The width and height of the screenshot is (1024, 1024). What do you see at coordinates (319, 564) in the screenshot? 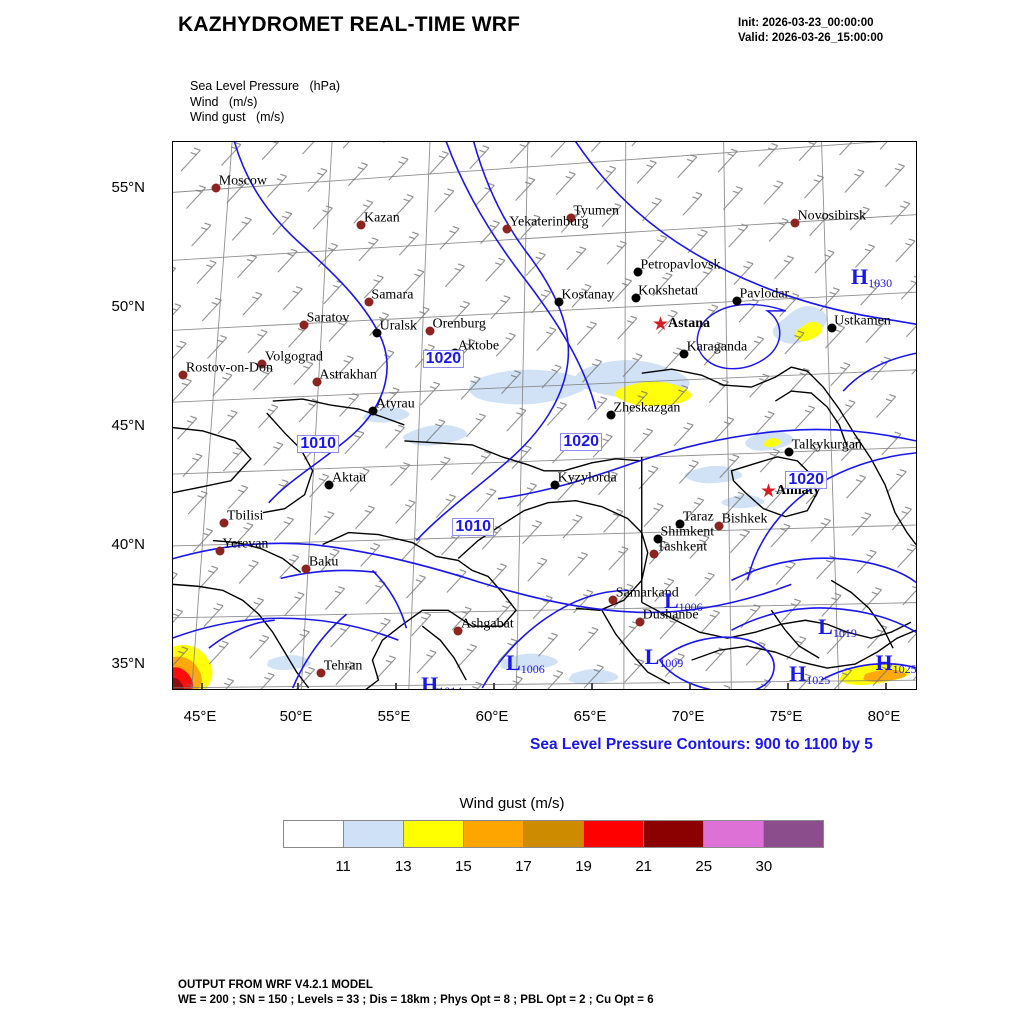
I see `city-marker-baku: Baku` at bounding box center [319, 564].